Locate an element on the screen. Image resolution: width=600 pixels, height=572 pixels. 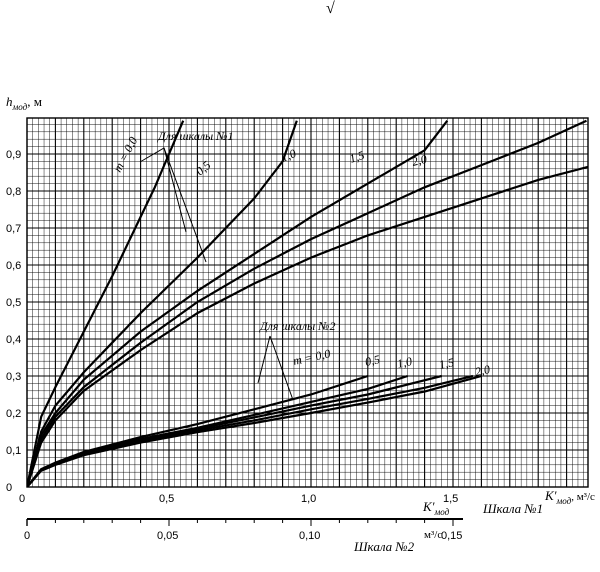
y-axis-unit: , м is located at coordinates (34, 101).